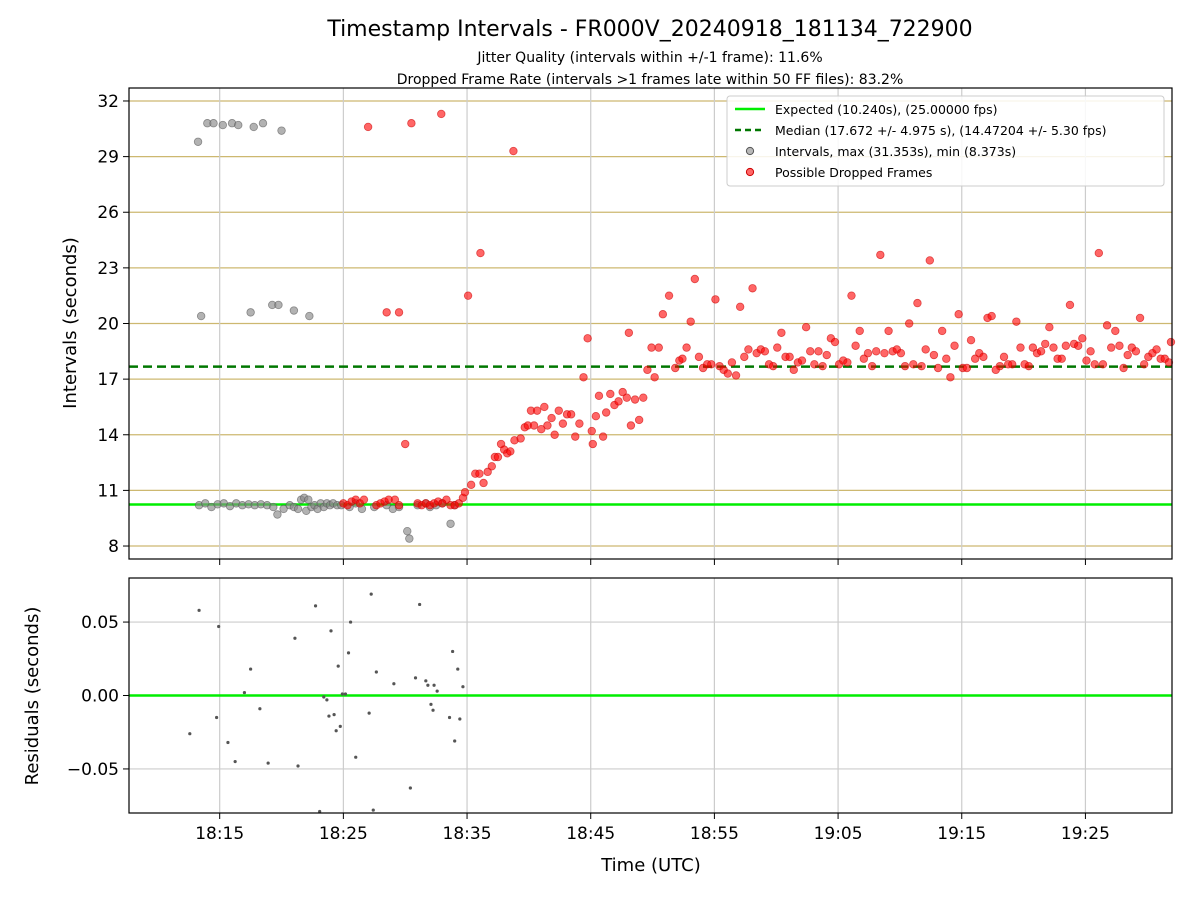 The image size is (1200, 900). I want to click on bottom-x-tick-label: 18:35, so click(467, 834).